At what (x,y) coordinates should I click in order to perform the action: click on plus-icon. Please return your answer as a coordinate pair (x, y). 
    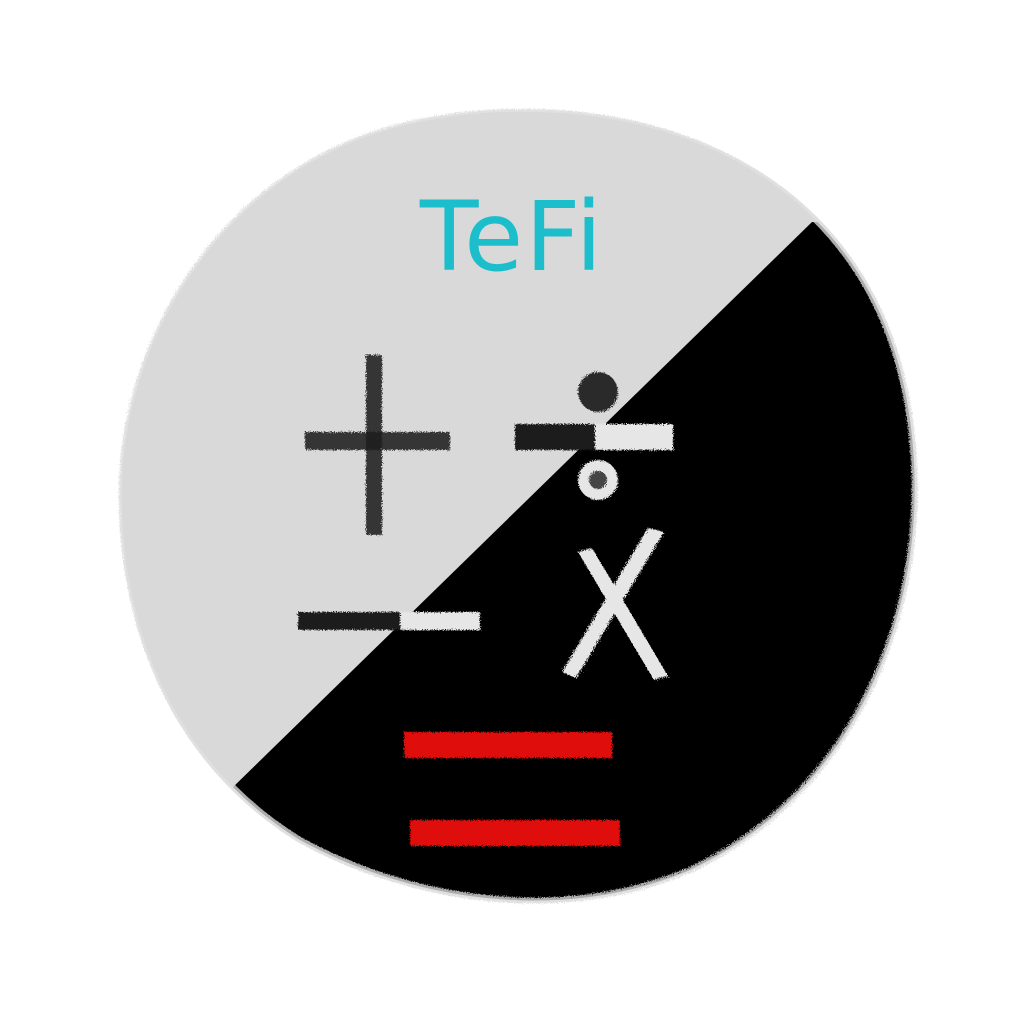
    Looking at the image, I should click on (377, 445).